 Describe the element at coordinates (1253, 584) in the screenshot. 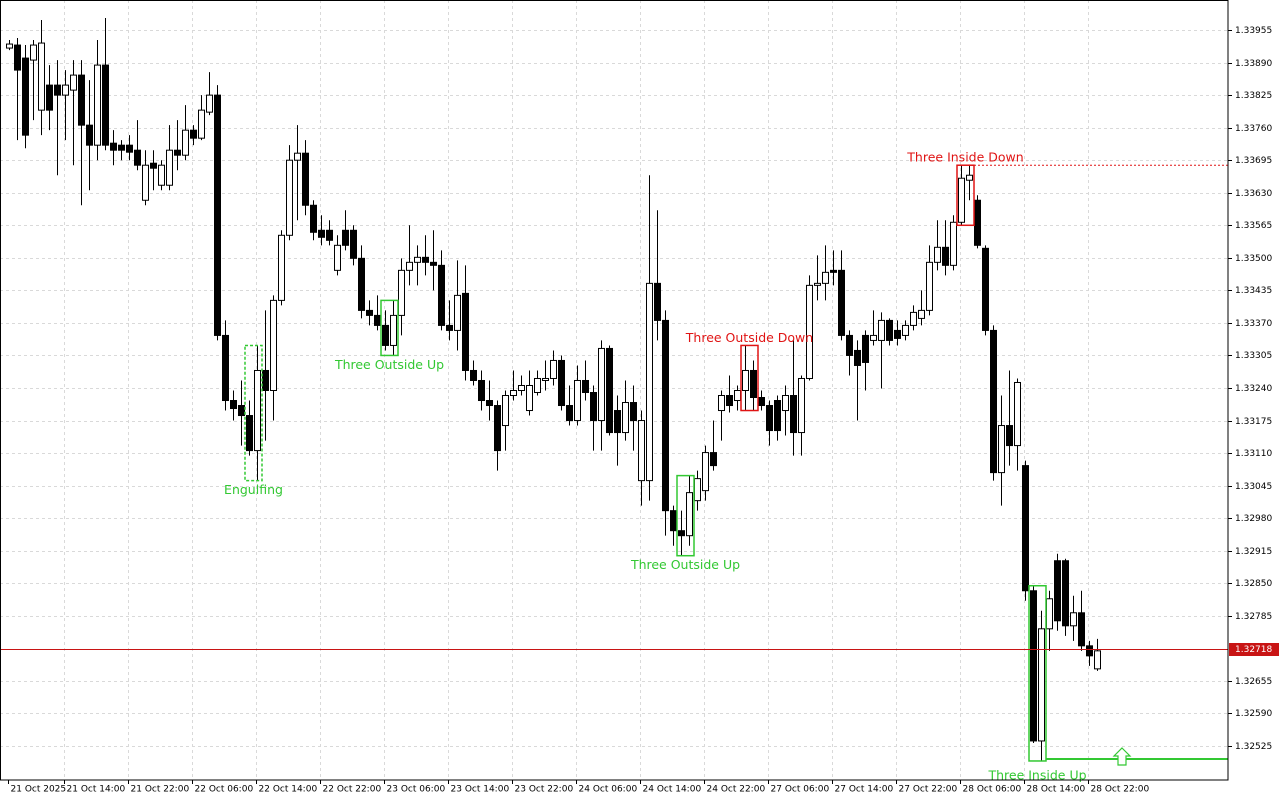

I see `y-tick-label: 1.32850` at that location.